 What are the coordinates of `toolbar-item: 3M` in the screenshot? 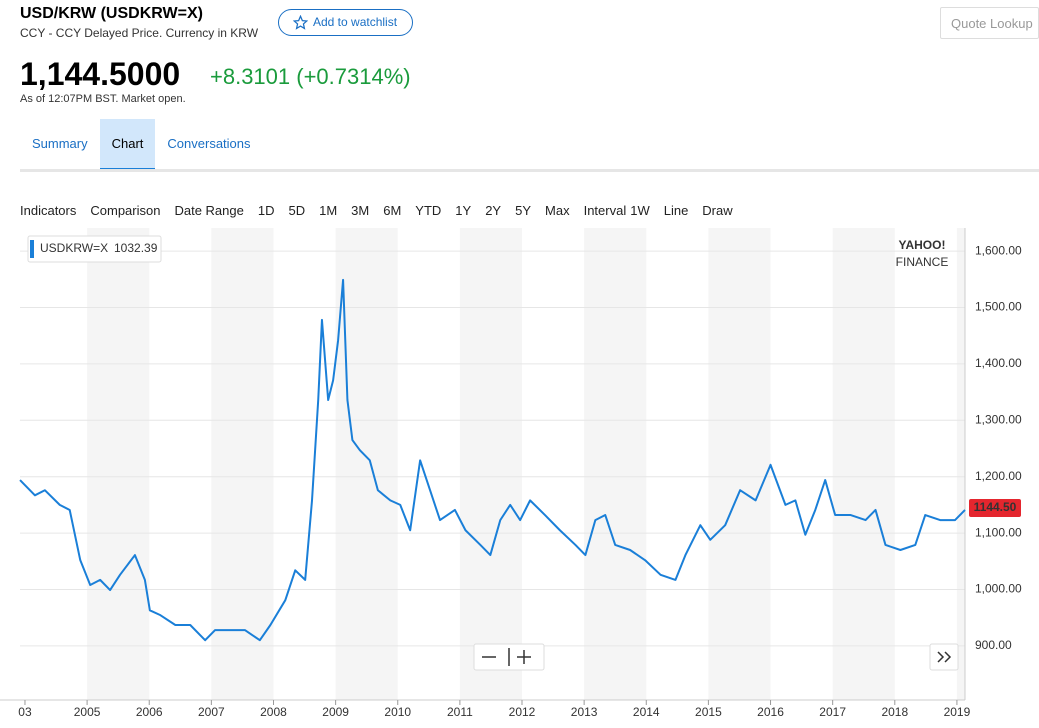 It's located at (360, 210).